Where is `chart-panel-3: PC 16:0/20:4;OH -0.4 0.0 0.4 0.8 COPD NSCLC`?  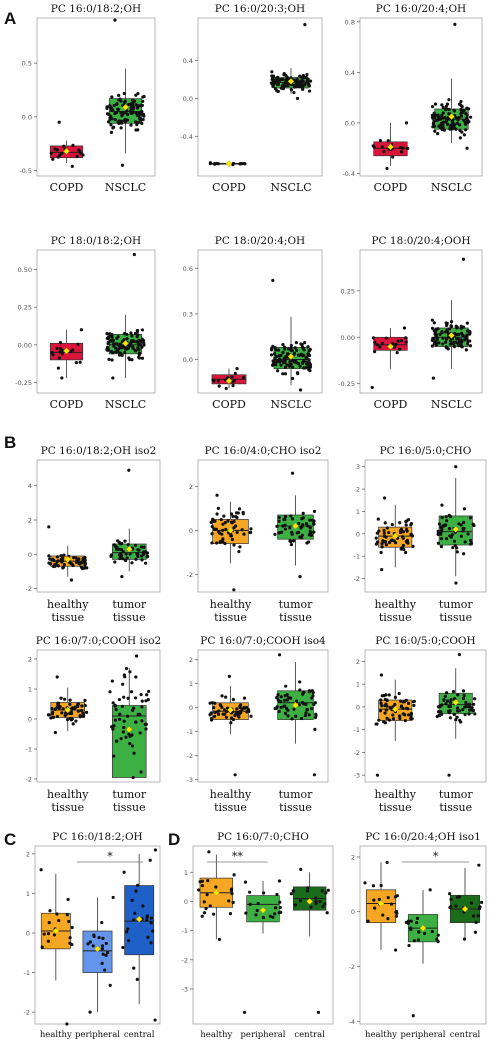 chart-panel-3: PC 16:0/20:4;OH -0.4 0.0 0.4 0.8 COPD NSCLC is located at coordinates (412, 98).